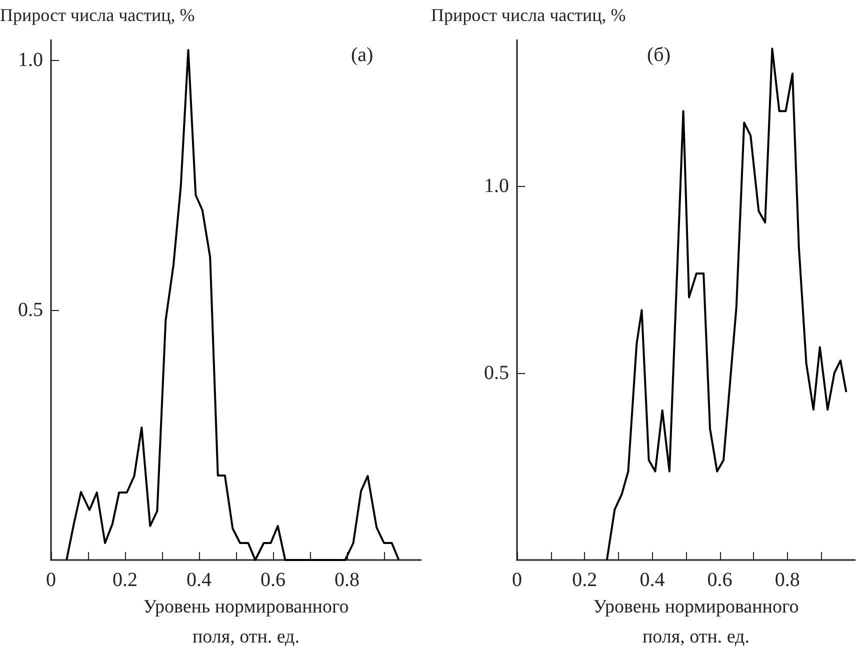 This screenshot has height=650, width=862. Describe the element at coordinates (658, 55) in the screenshot. I see `annotation: (б)` at that location.